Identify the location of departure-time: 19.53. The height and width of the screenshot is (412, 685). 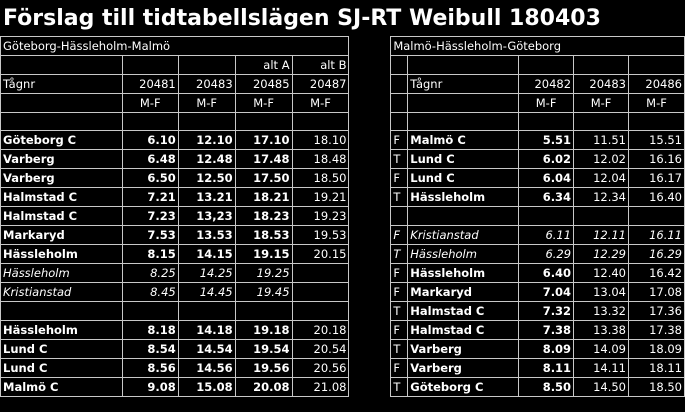
(320, 235).